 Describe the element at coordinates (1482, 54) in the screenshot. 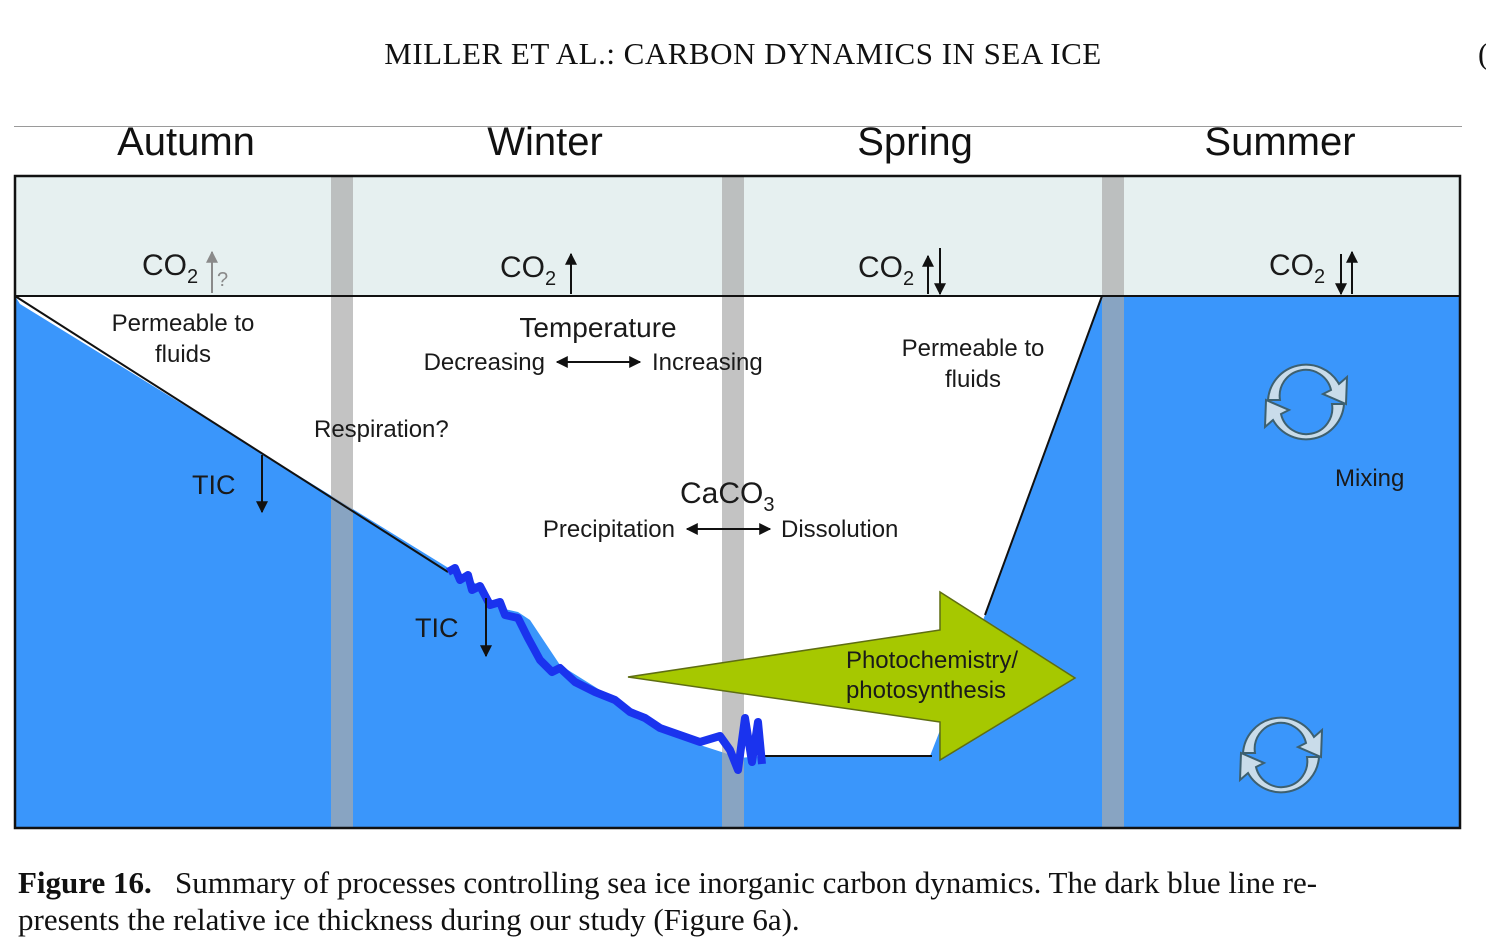

I see `header-edge-mark: (` at that location.